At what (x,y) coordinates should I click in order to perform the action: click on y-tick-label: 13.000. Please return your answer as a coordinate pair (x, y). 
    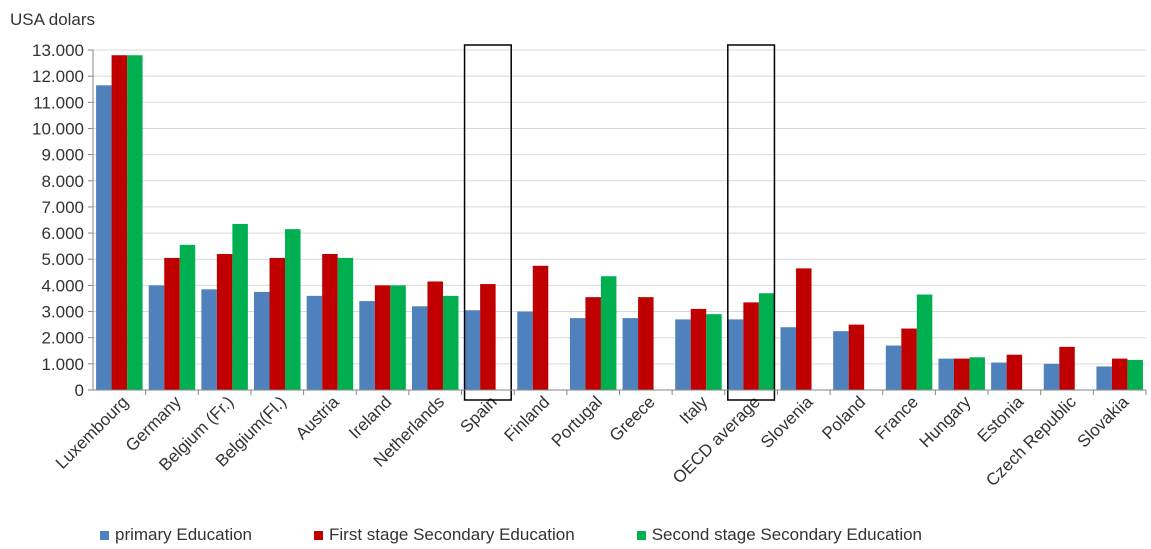
    Looking at the image, I should click on (58, 50).